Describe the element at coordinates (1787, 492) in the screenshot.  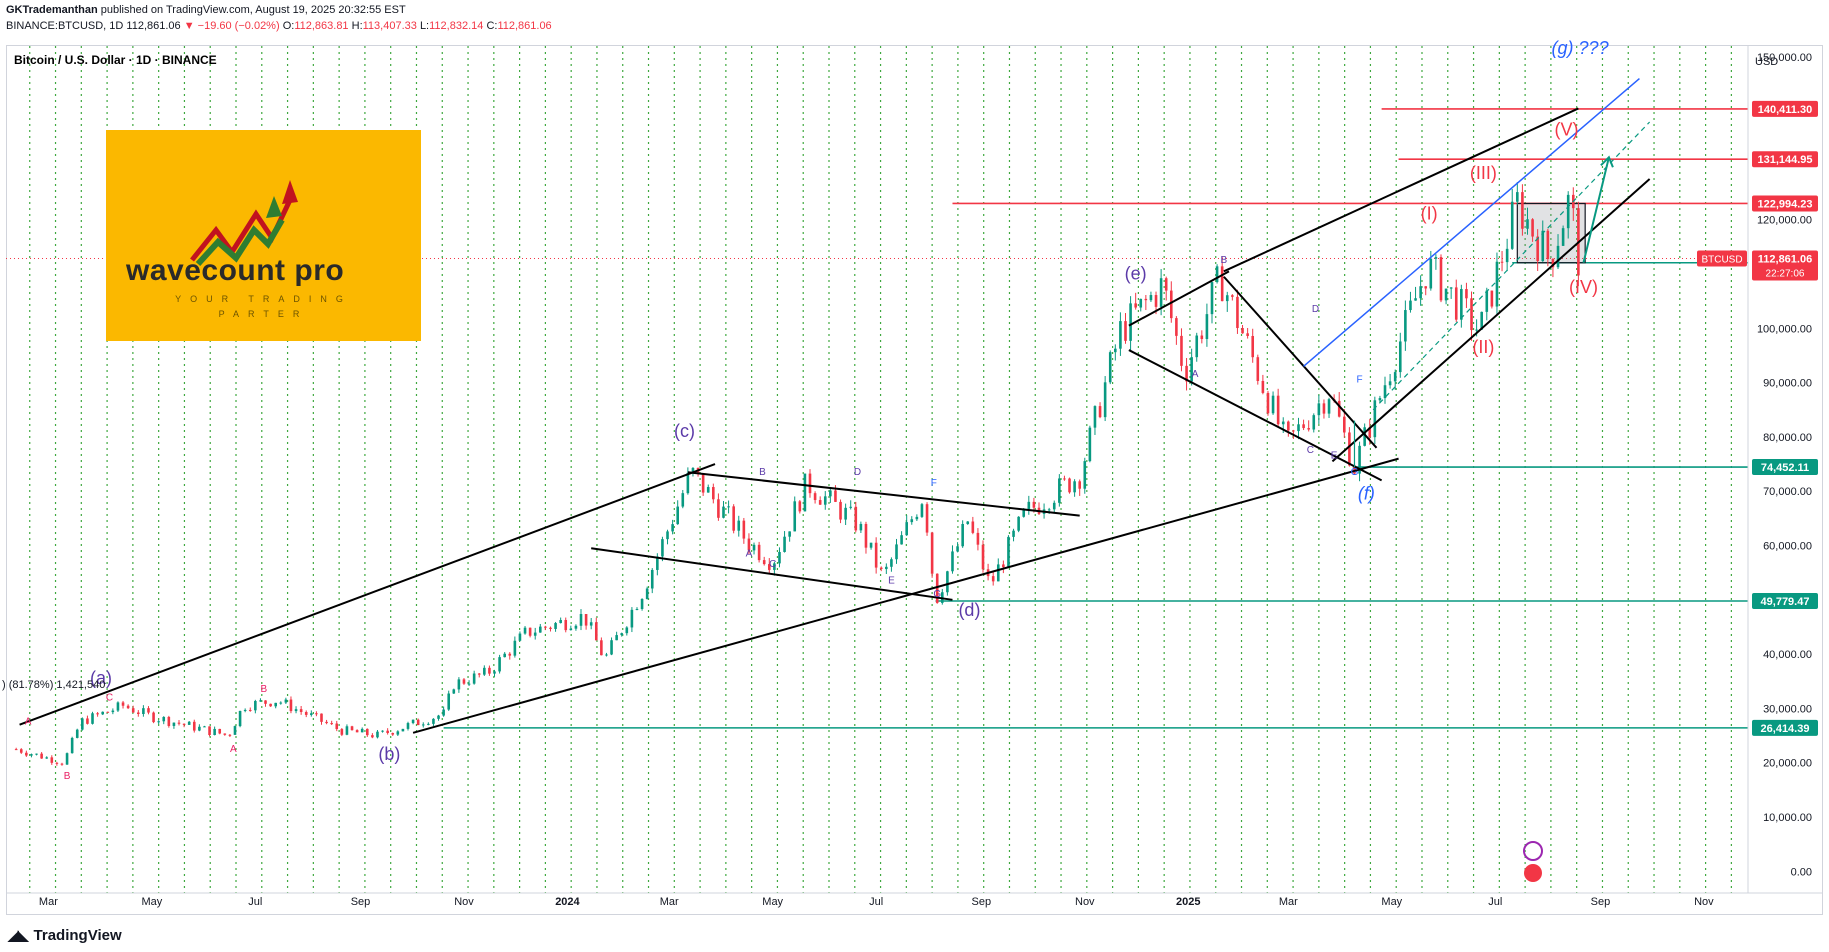
I see `price-tick-label: 70,000.00` at that location.